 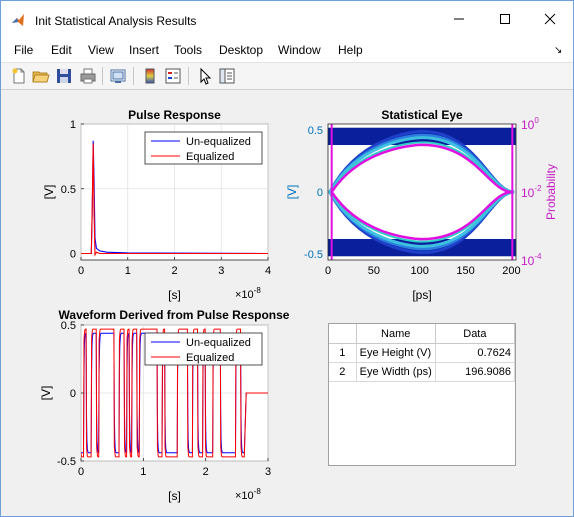 I want to click on pulse-response-legend: Un-equalized Equalized, so click(x=203, y=148).